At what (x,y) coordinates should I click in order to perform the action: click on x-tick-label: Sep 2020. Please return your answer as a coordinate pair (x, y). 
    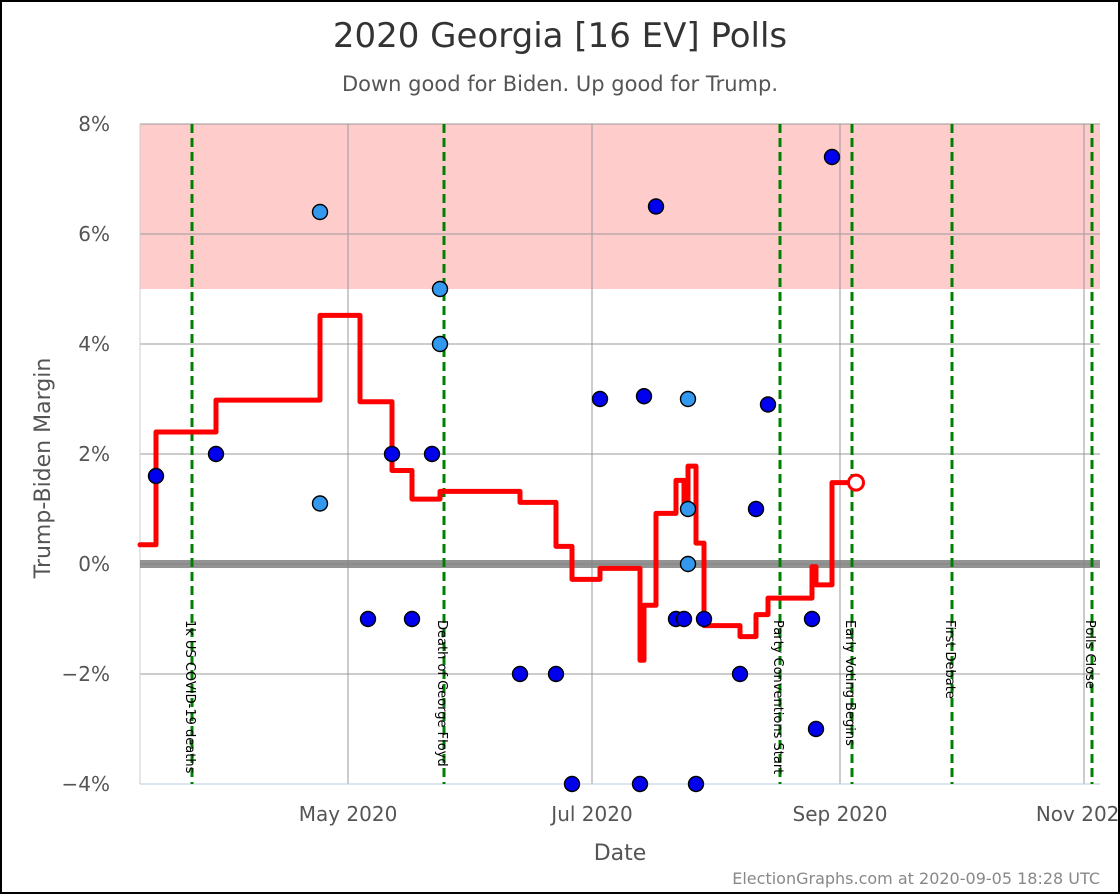
    Looking at the image, I should click on (840, 814).